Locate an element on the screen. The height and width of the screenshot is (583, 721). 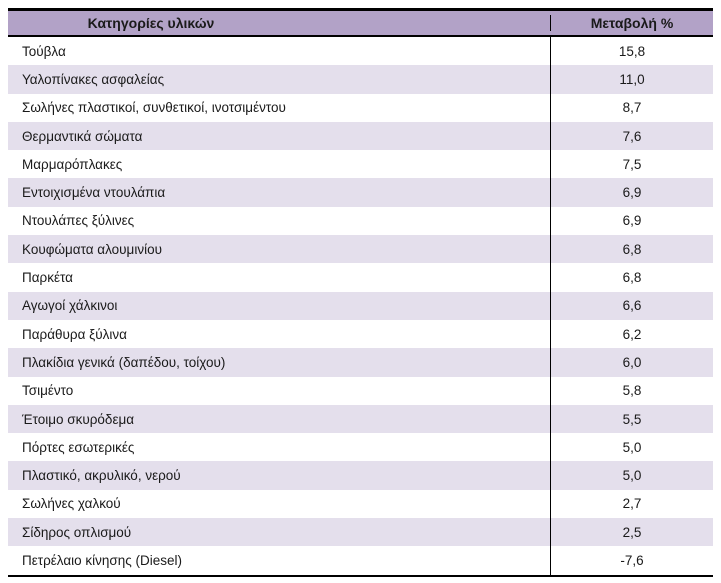
table-row: Πετρέλαιο κίνησης (Diesel) -7,6 is located at coordinates (360, 560).